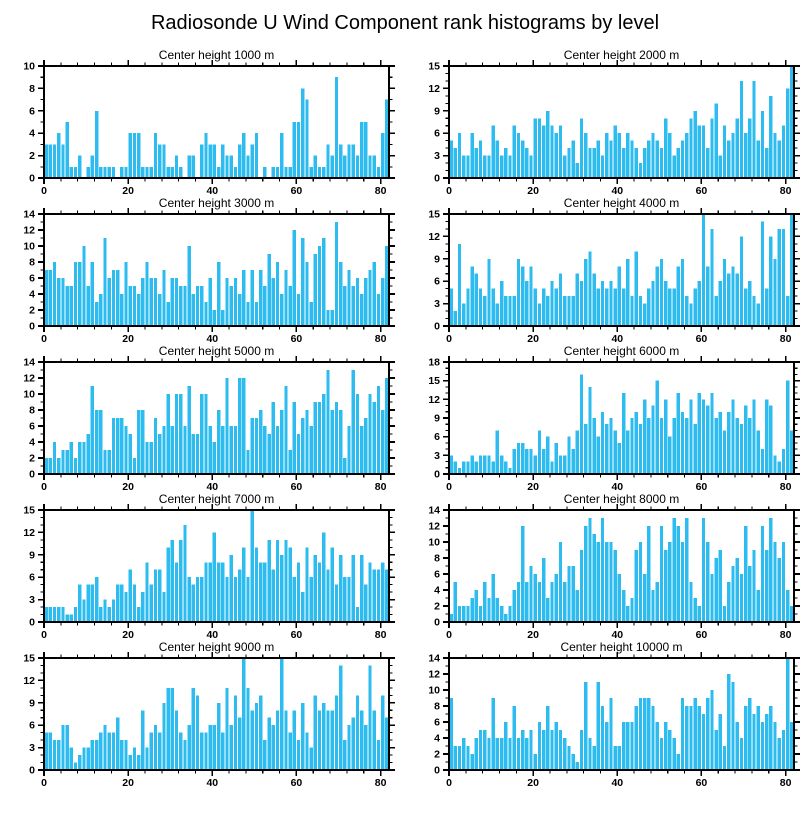 The image size is (810, 824). I want to click on x-ticks, so click(212, 122).